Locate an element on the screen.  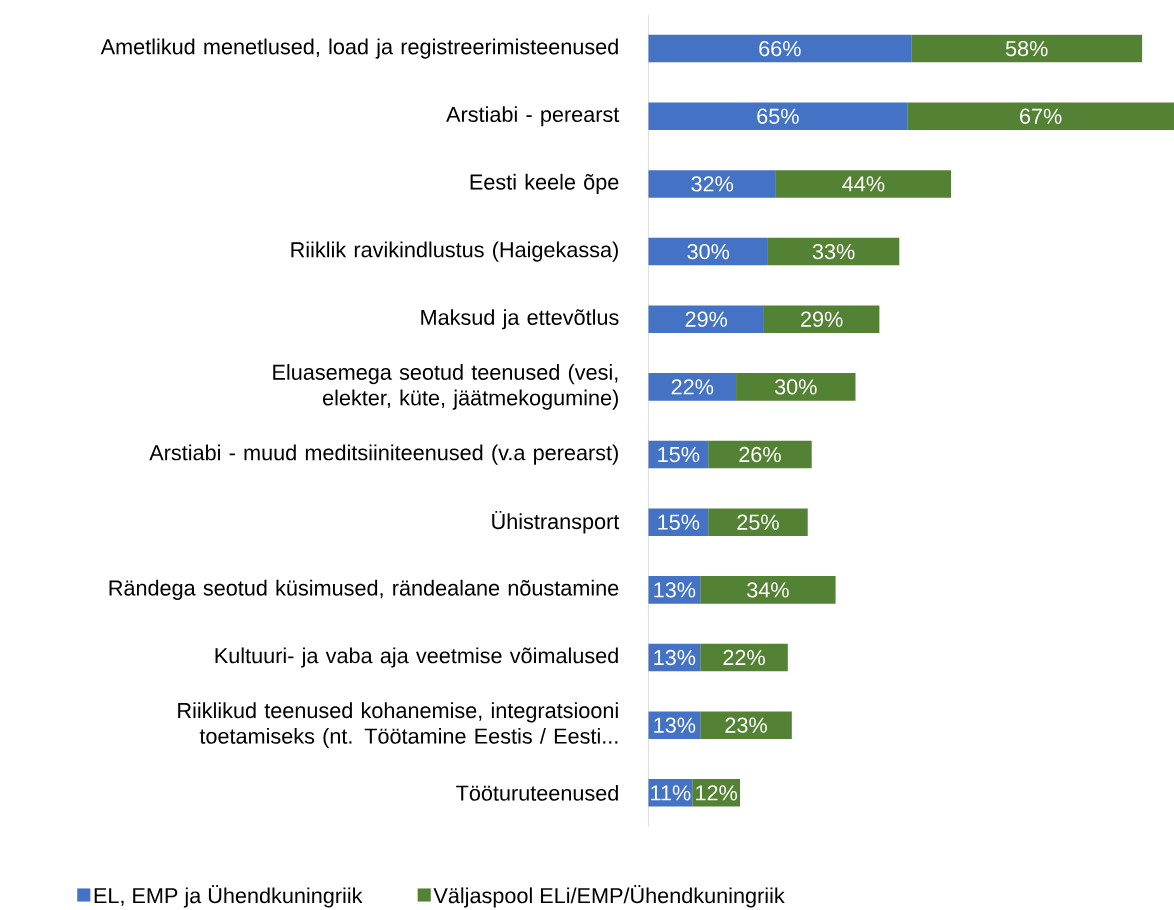
legend-label: EL, EMP ja Ühendkuningriik is located at coordinates (228, 896).